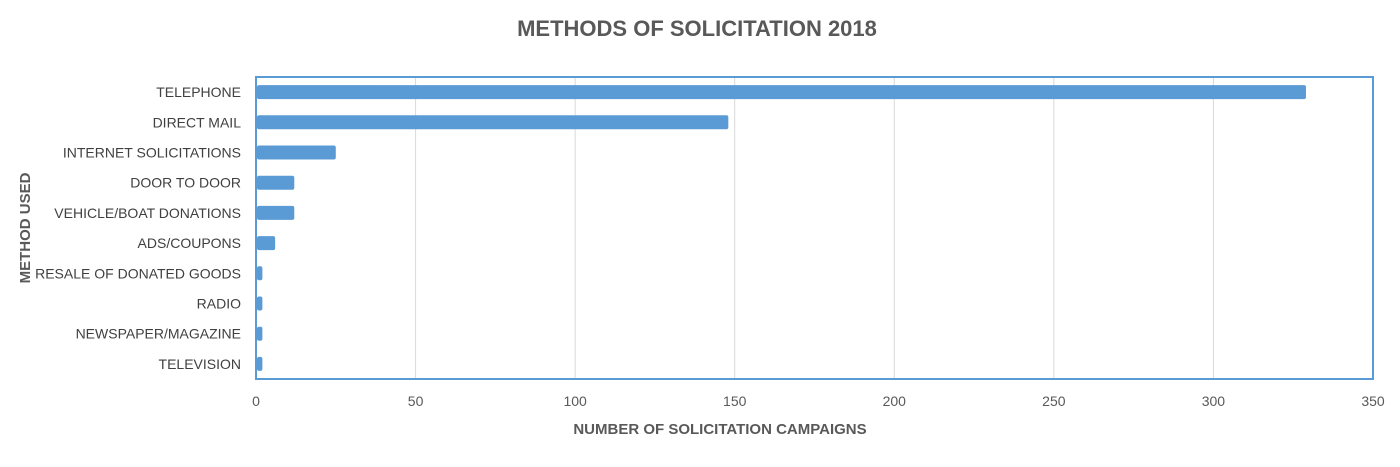  Describe the element at coordinates (735, 401) in the screenshot. I see `x-tick-label: 150` at that location.